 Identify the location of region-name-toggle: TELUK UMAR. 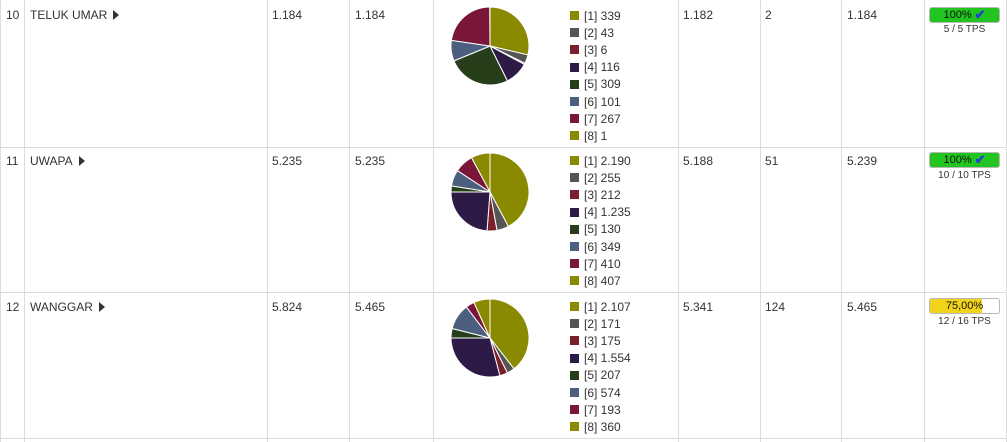
(75, 15).